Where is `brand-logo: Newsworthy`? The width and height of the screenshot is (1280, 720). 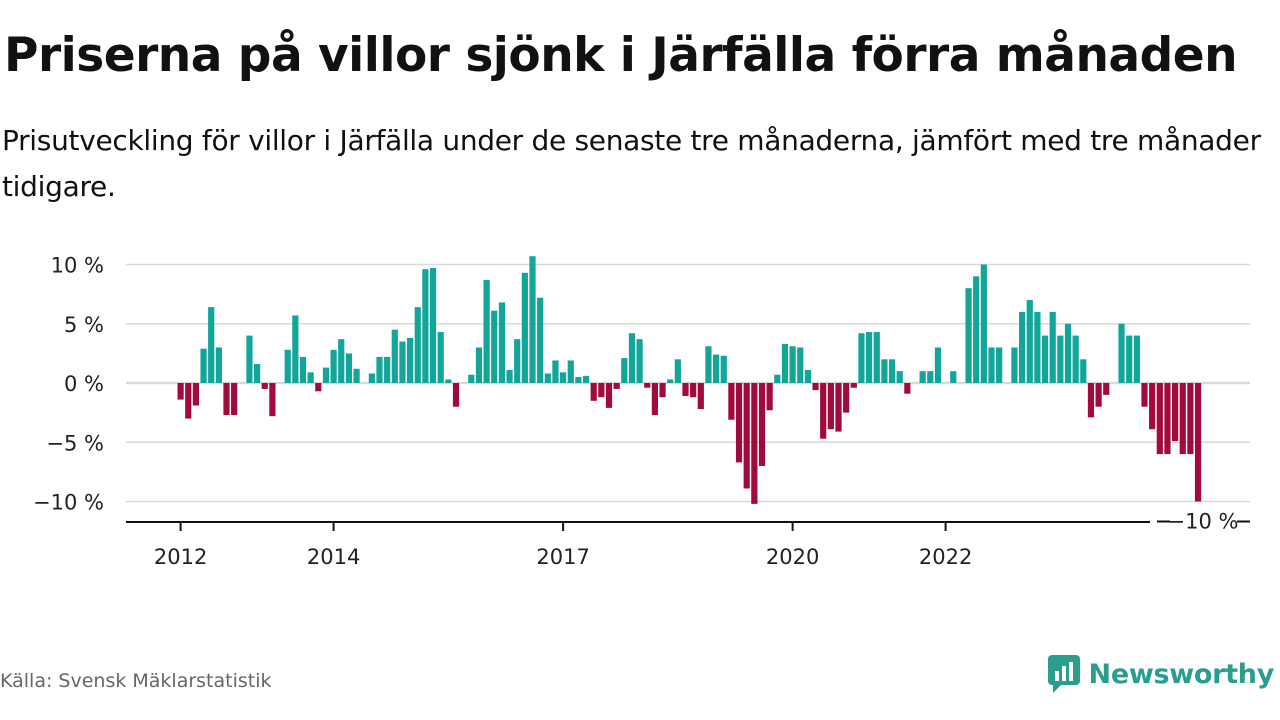
brand-logo: Newsworthy is located at coordinates (1160, 674).